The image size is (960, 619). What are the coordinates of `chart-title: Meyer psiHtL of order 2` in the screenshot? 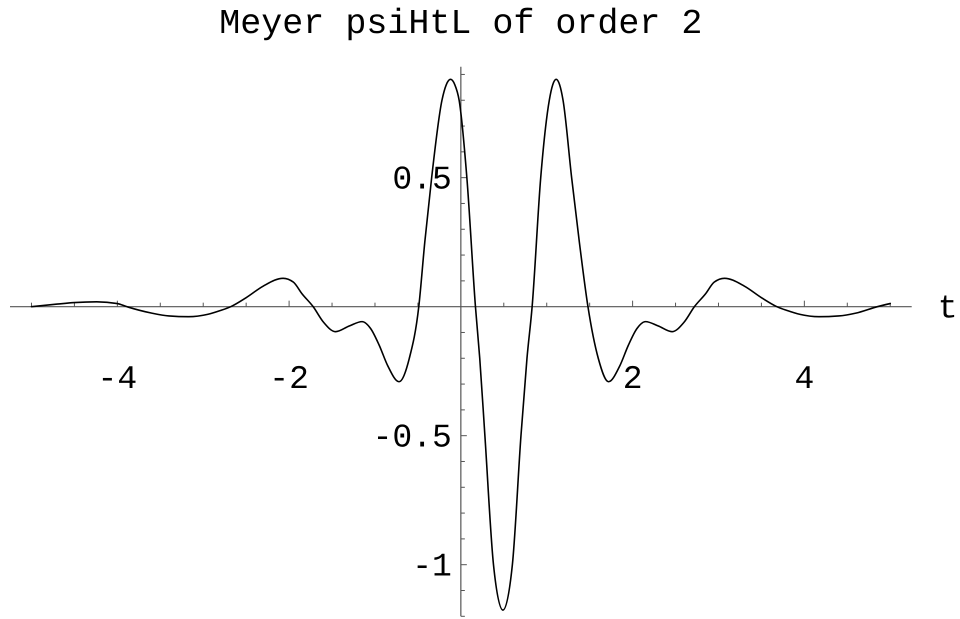 It's located at (460, 24).